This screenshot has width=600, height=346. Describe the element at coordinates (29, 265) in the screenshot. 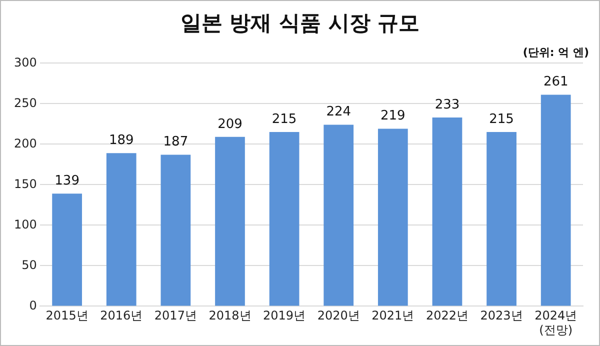

I see `y-tick-label: 50` at that location.